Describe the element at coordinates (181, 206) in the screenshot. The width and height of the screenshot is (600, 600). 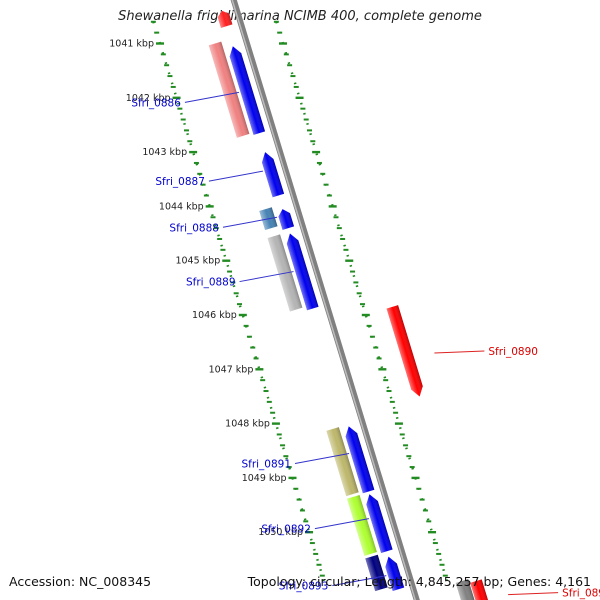
I see `scale-tick-label: 1044 kbp` at that location.